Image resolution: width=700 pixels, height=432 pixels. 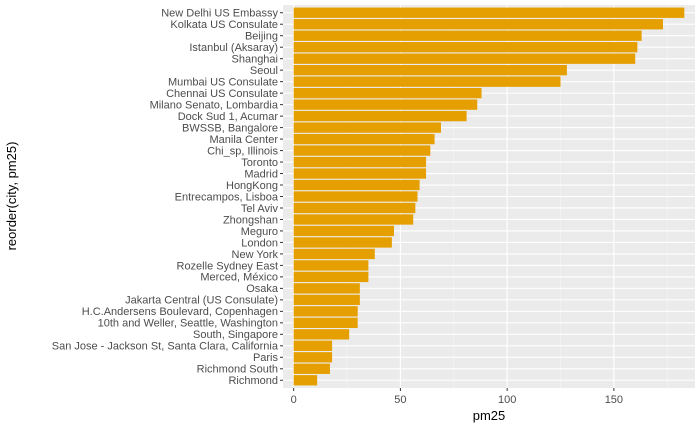 What do you see at coordinates (294, 400) in the screenshot?
I see `x-tick-label: 0` at bounding box center [294, 400].